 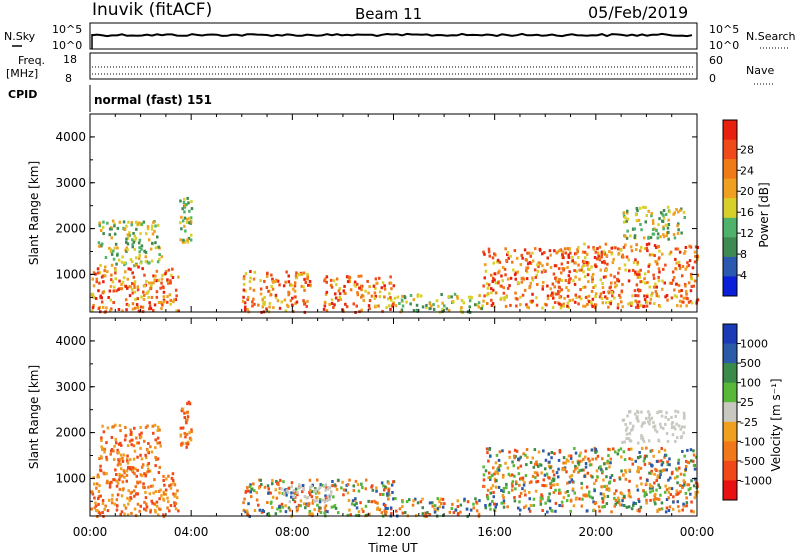 What do you see at coordinates (392, 35) in the screenshot?
I see `nsky-series-line` at bounding box center [392, 35].